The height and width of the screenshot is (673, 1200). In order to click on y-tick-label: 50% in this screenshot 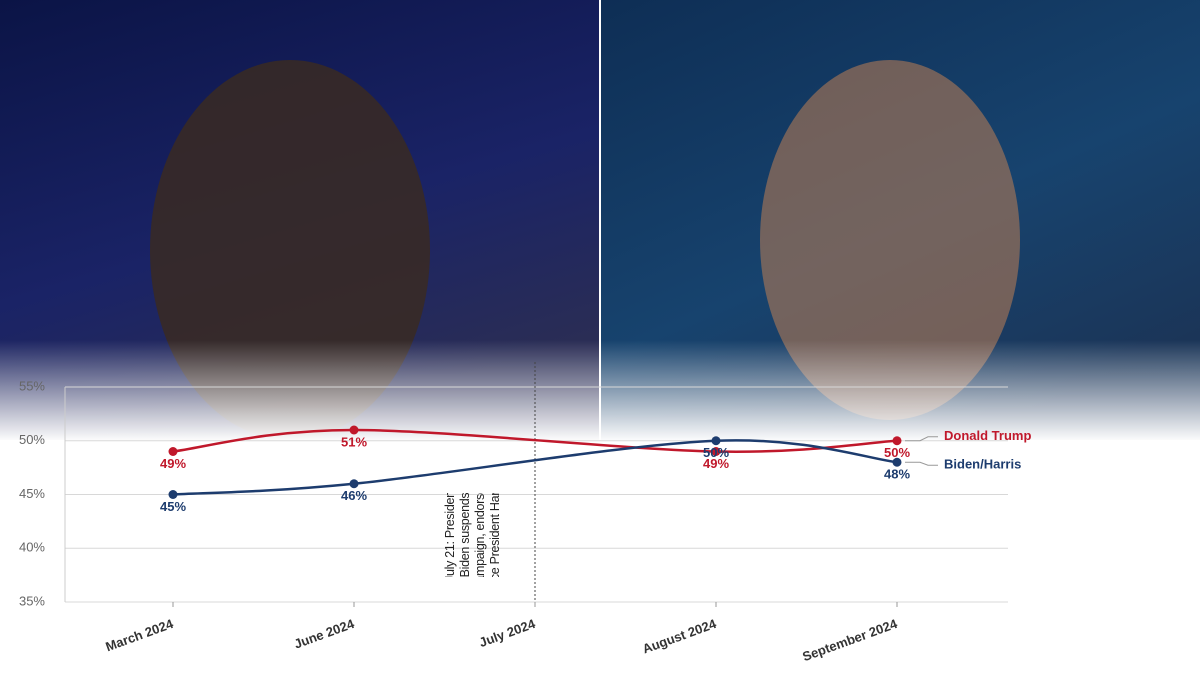, I will do `click(32, 439)`.